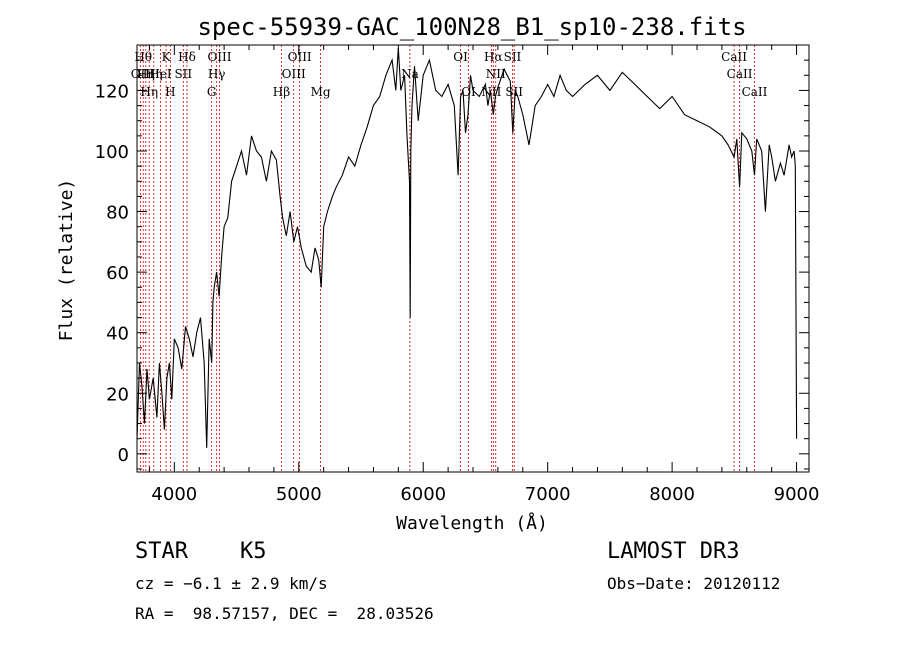 This screenshot has height=649, width=900. What do you see at coordinates (117, 334) in the screenshot?
I see `y-tick-label-2: 40` at bounding box center [117, 334].